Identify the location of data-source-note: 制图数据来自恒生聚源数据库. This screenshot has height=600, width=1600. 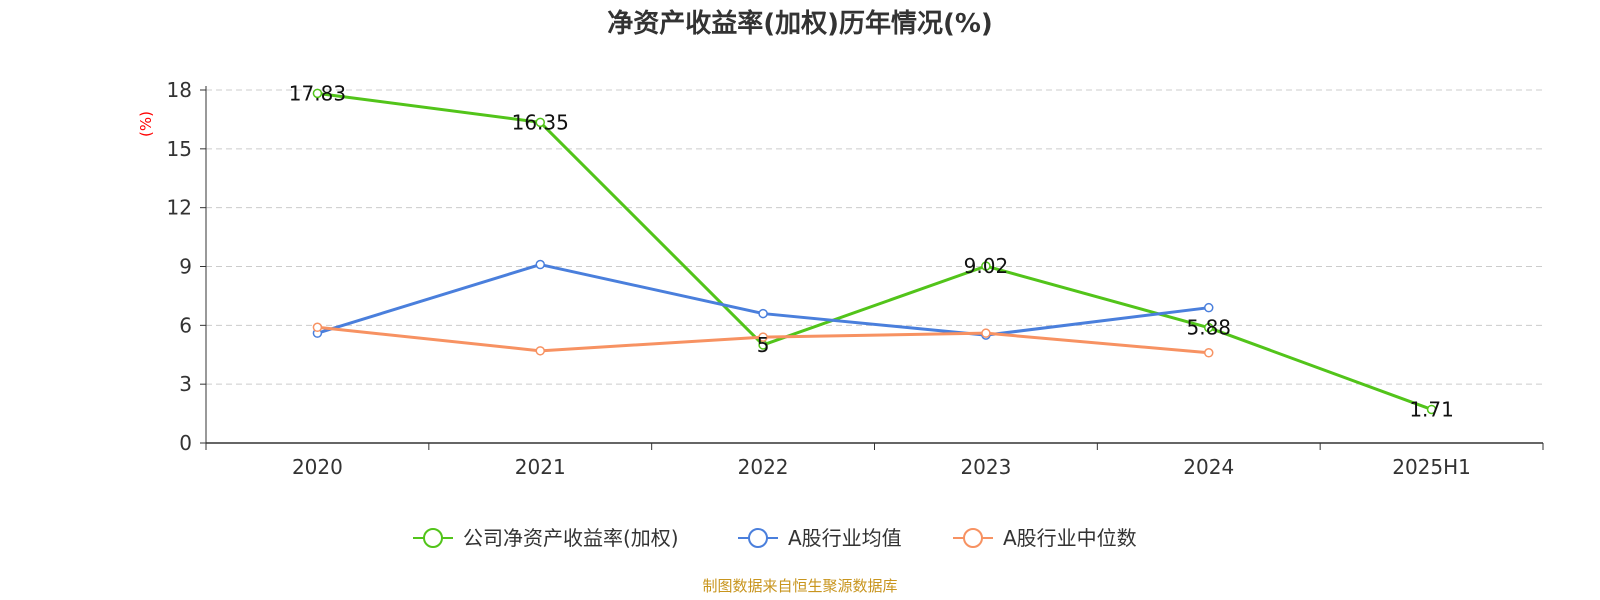
(799, 586).